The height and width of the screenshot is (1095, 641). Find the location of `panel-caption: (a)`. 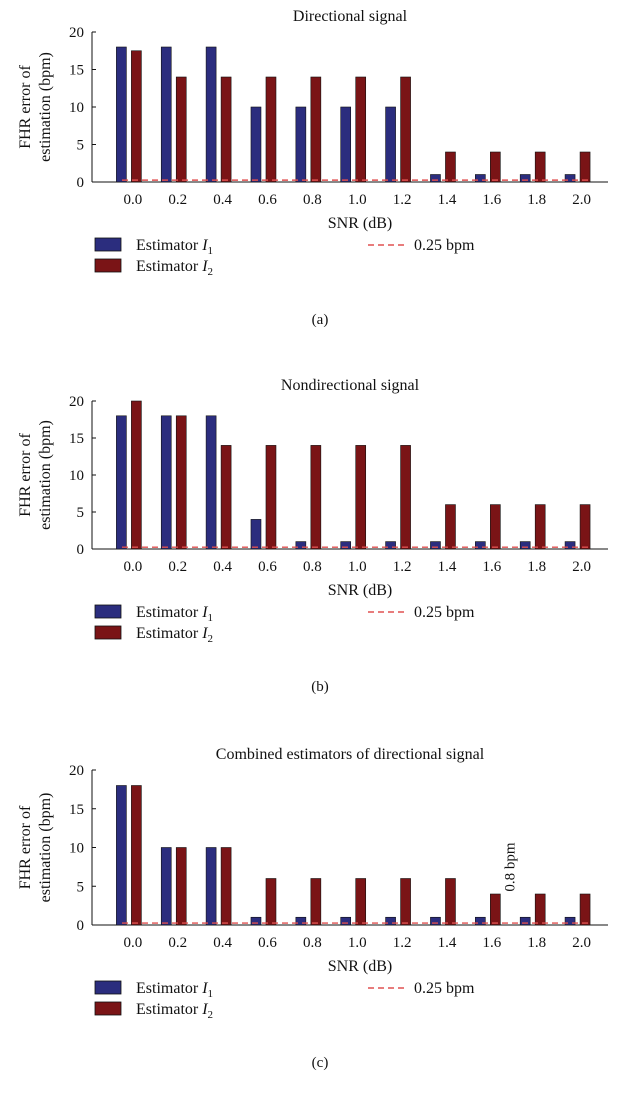

panel-caption: (a) is located at coordinates (320, 320).